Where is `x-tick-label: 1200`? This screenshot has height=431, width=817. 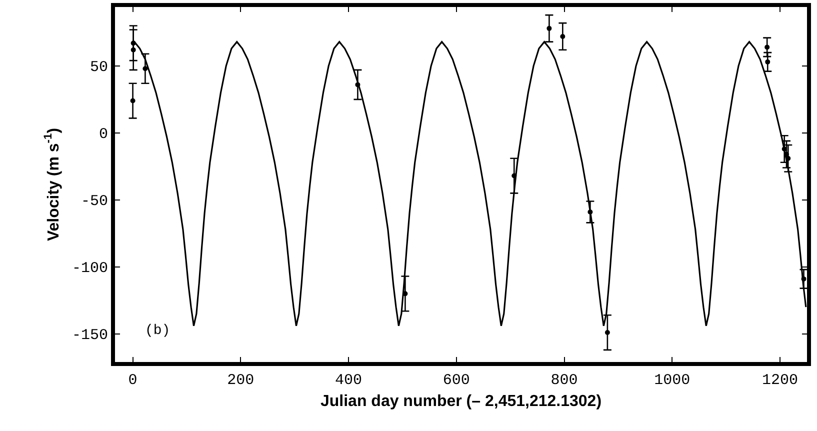
x-tick-label: 1200 is located at coordinates (780, 380).